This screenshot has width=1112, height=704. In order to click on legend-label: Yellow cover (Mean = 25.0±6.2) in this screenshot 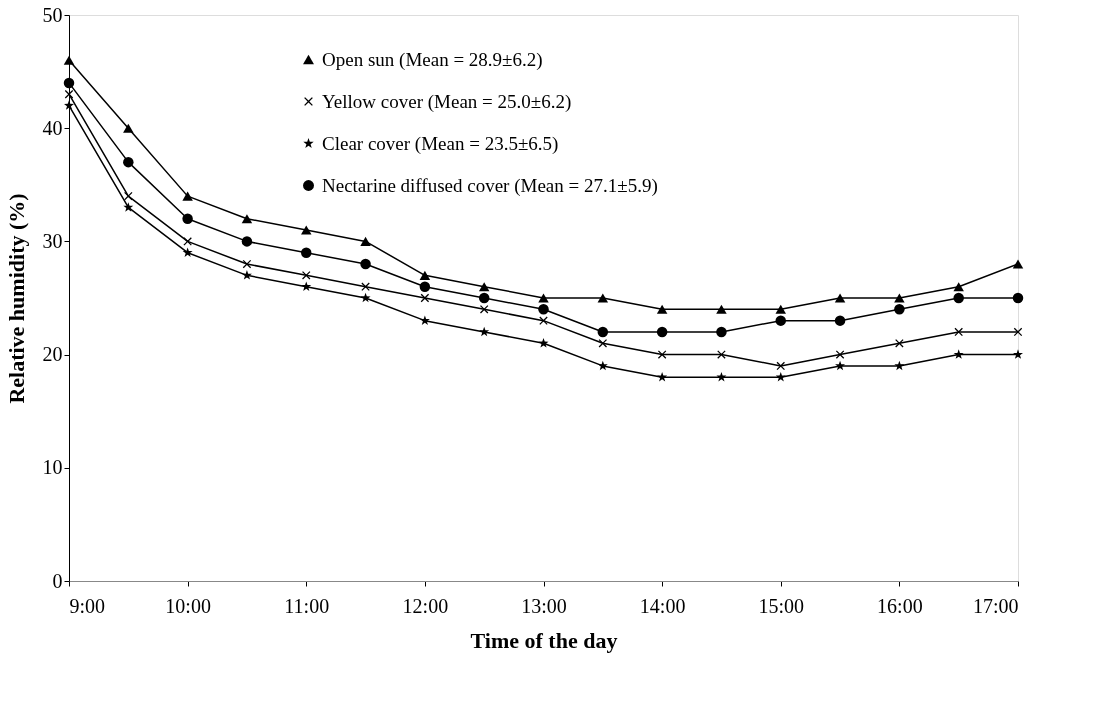, I will do `click(447, 101)`.